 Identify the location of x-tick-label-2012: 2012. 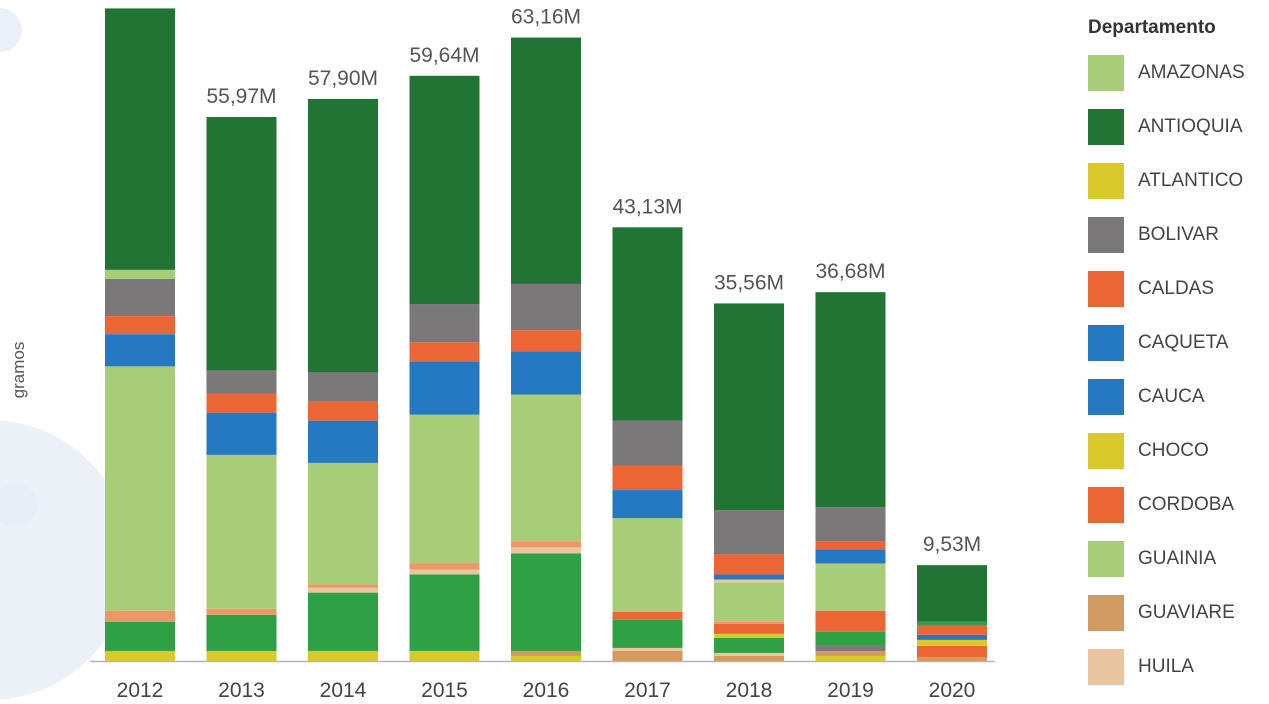
(140, 690).